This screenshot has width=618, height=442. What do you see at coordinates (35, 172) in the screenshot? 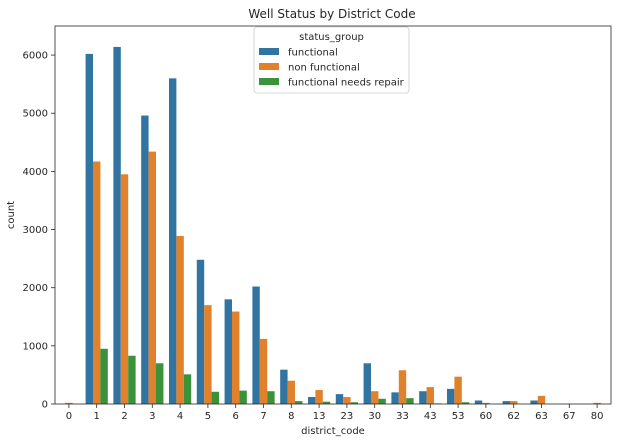
I see `y-tick-label: 4000` at bounding box center [35, 172].